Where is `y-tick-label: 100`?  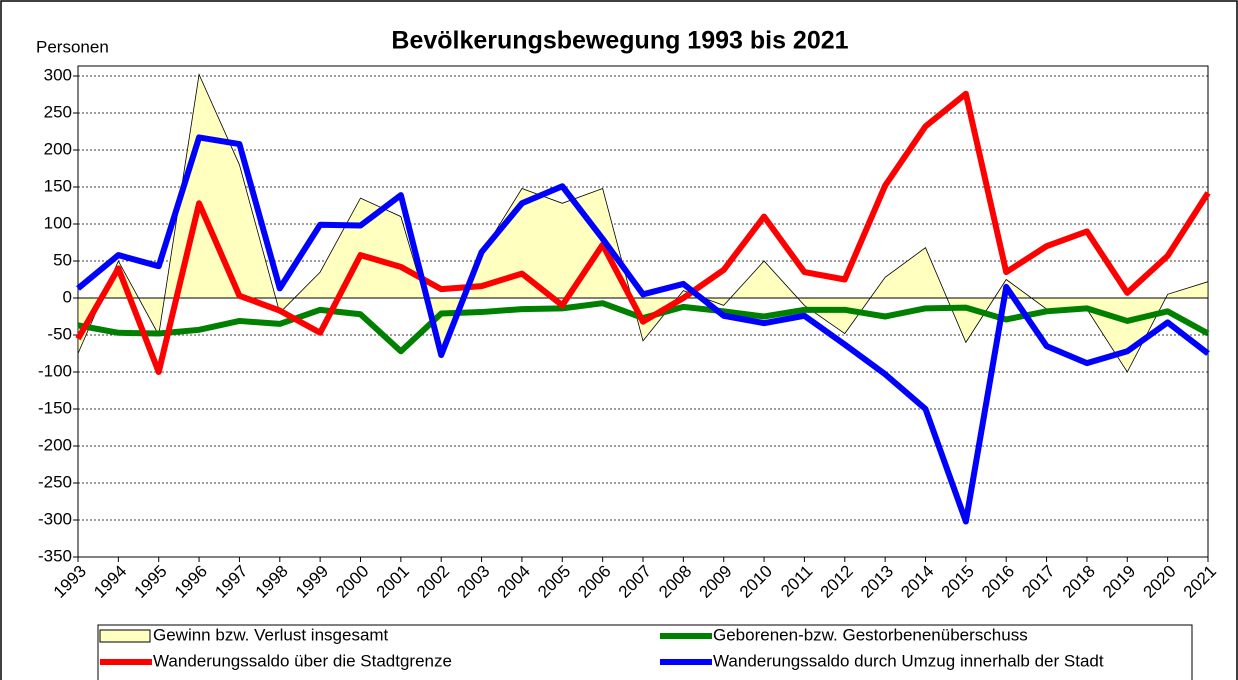
y-tick-label: 100 is located at coordinates (58, 222).